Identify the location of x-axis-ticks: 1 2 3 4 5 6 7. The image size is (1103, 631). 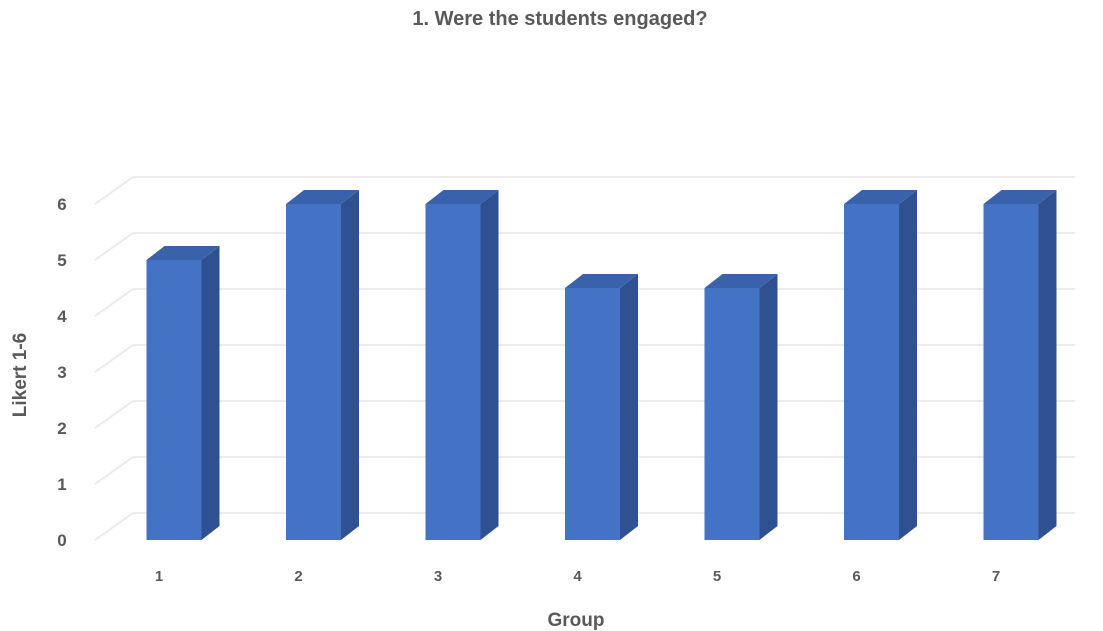
(577, 576).